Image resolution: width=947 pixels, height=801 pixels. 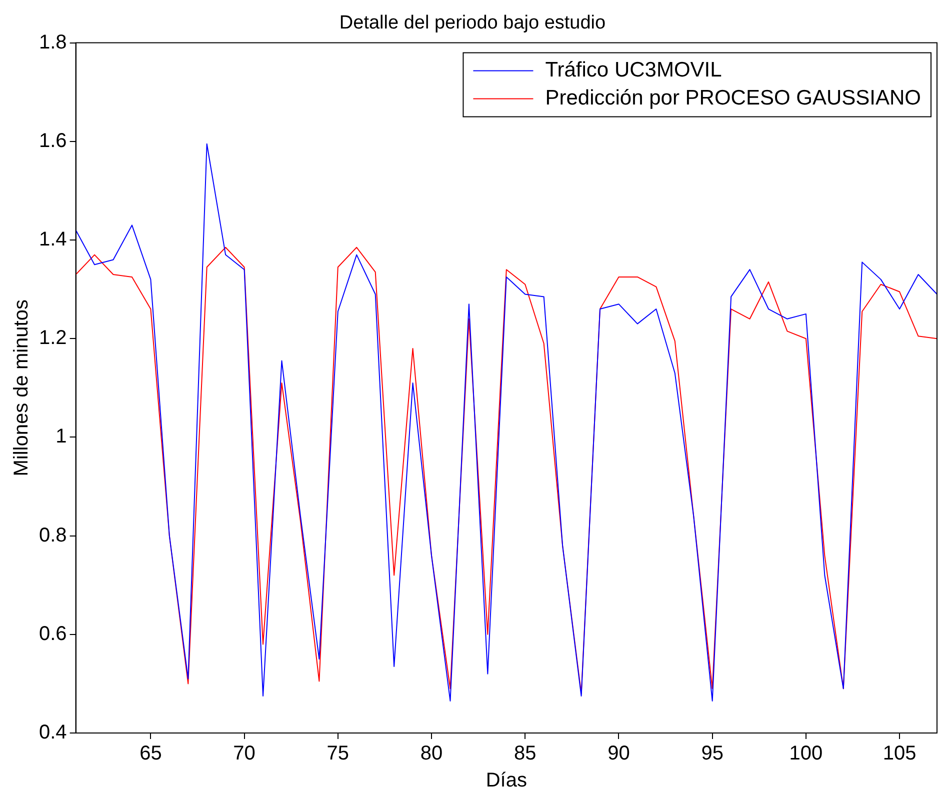 I want to click on y-tick-label: 1.4, so click(x=52, y=239).